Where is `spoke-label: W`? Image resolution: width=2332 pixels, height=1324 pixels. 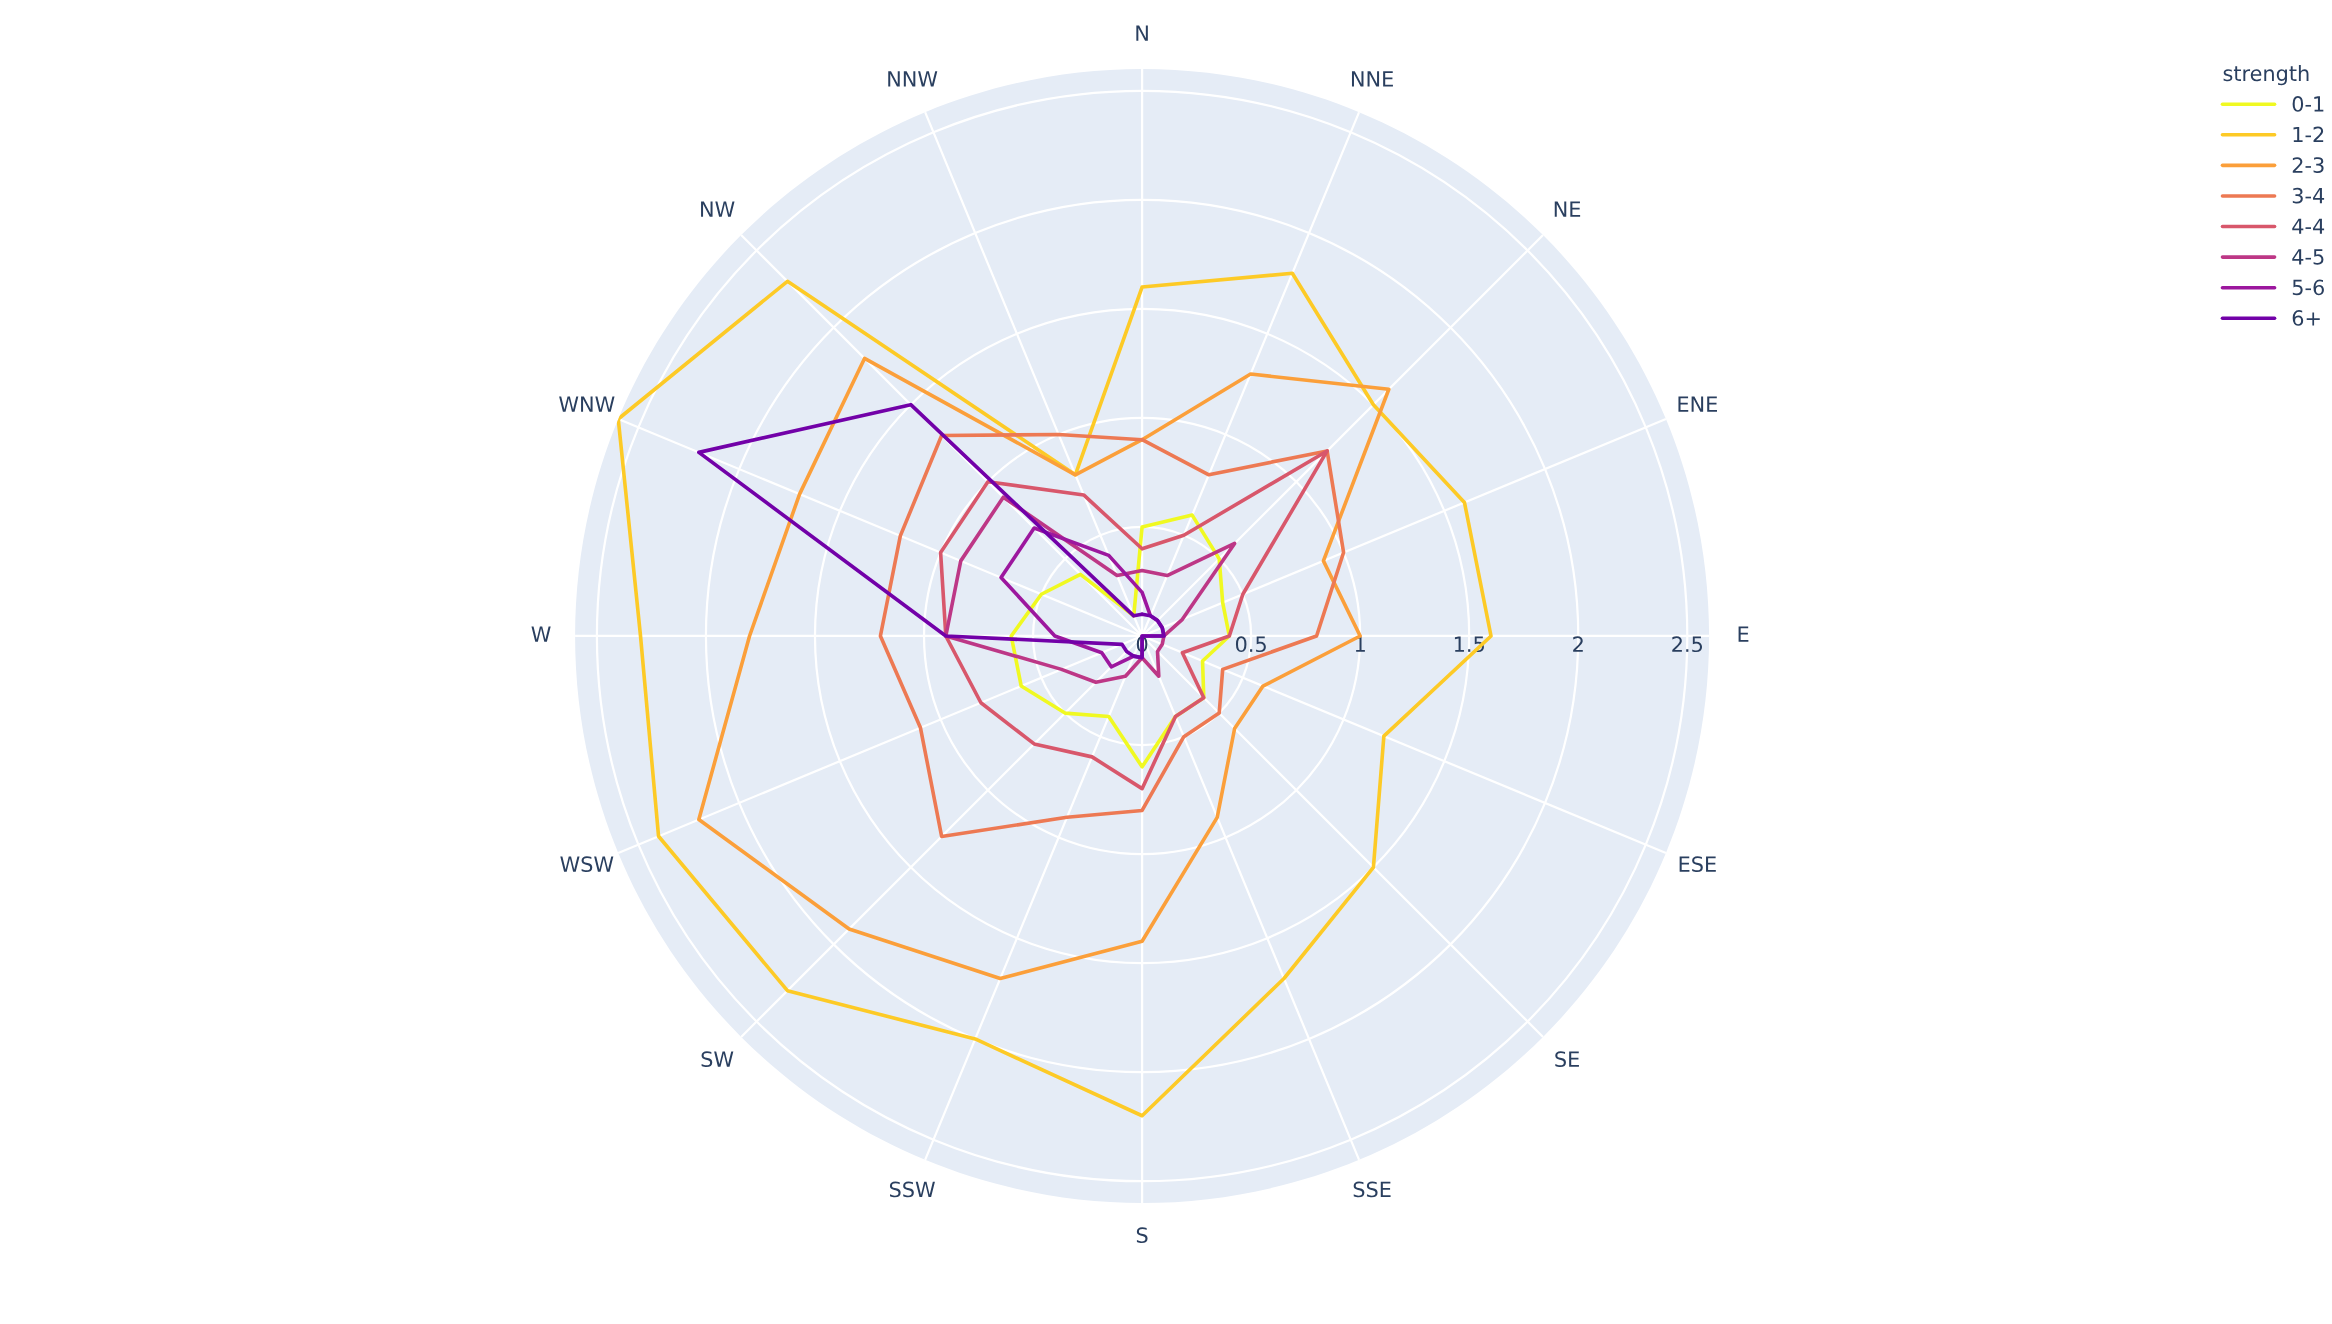 spoke-label: W is located at coordinates (541, 634).